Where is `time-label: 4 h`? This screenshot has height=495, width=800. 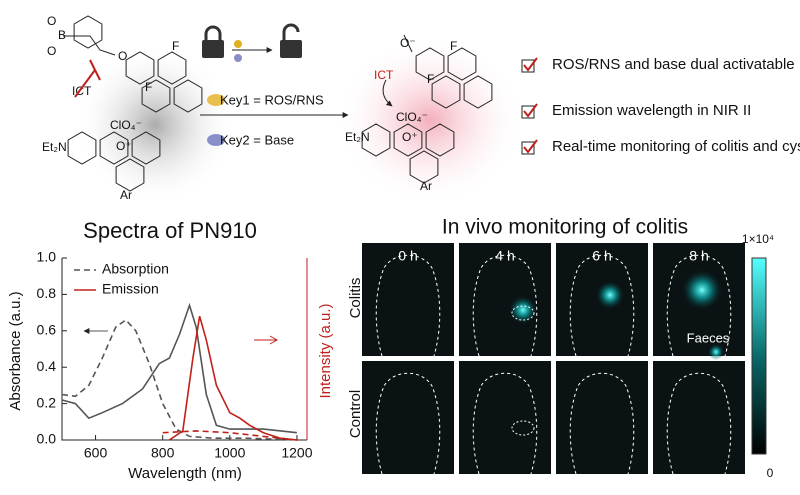 time-label: 4 h is located at coordinates (504, 256).